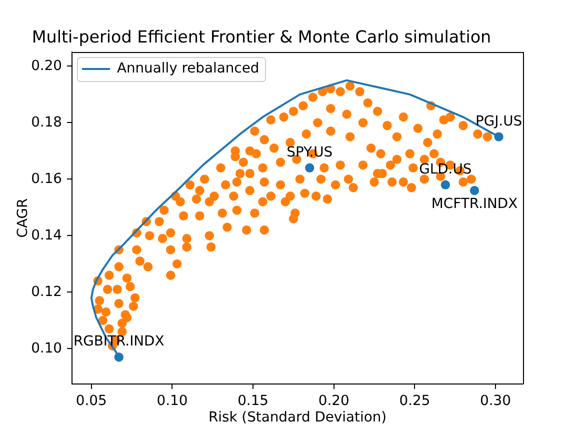 This screenshot has width=576, height=432. Describe the element at coordinates (172, 400) in the screenshot. I see `x-tick-label: 0.10` at that location.